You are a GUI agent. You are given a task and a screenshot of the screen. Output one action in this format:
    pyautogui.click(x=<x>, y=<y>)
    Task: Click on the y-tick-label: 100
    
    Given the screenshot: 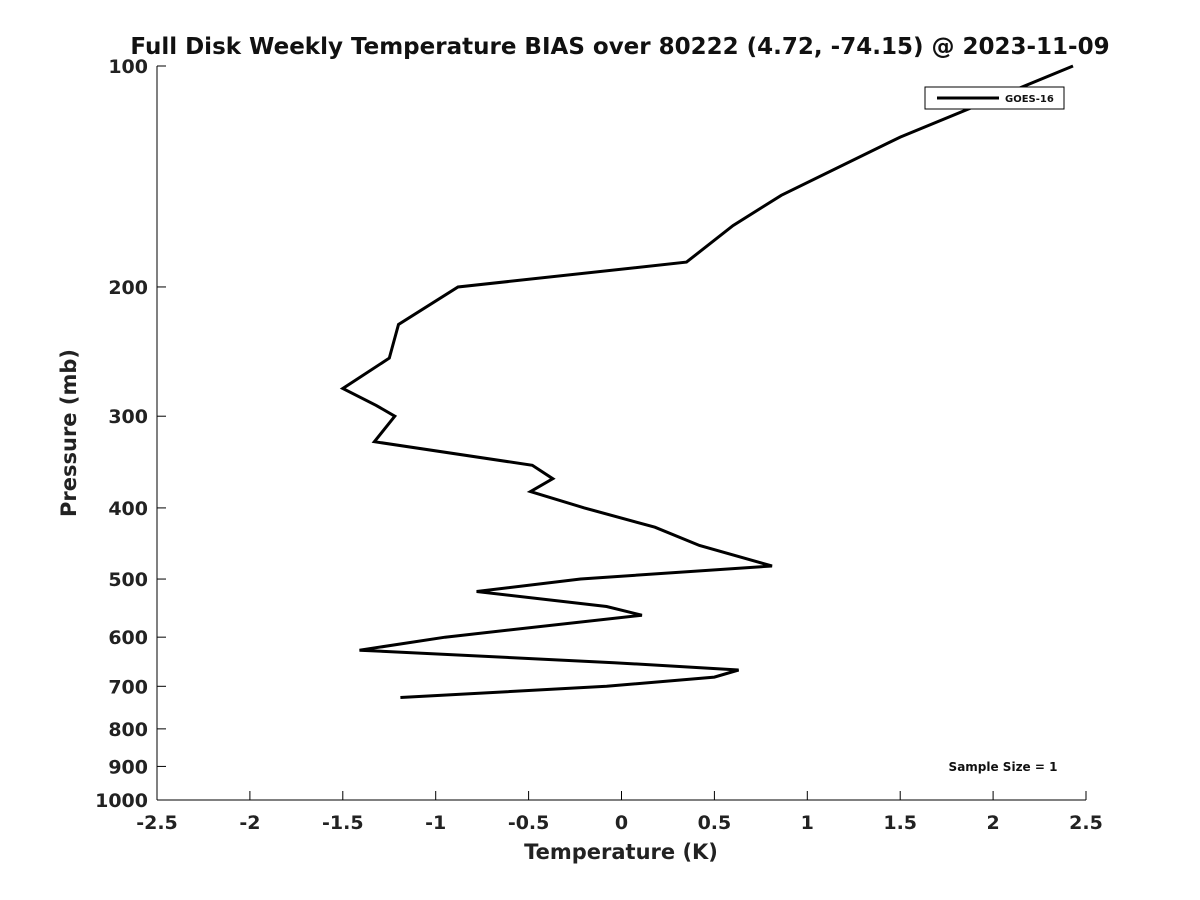 What is the action you would take?
    pyautogui.click(x=128, y=67)
    